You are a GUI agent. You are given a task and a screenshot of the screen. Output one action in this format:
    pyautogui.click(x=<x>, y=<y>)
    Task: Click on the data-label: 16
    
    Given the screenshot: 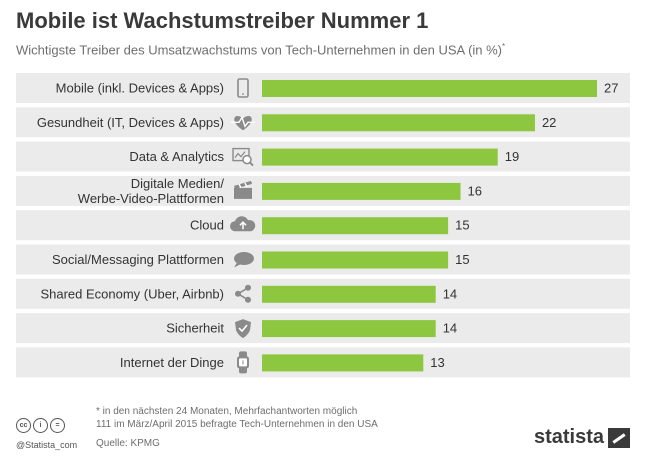 What is the action you would take?
    pyautogui.click(x=475, y=190)
    